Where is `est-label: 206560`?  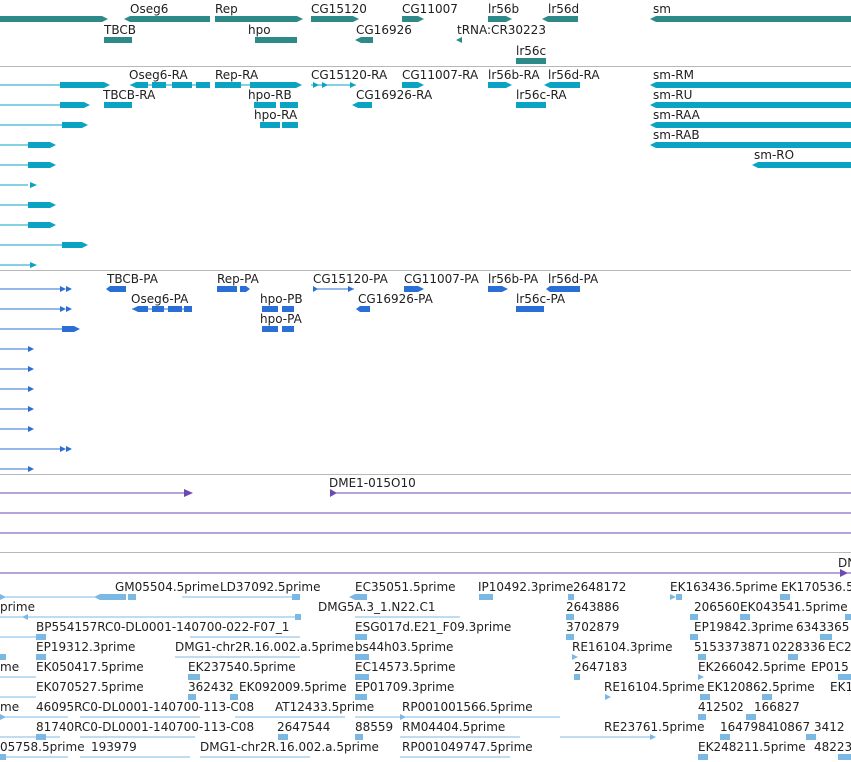
est-label: 206560 is located at coordinates (717, 607).